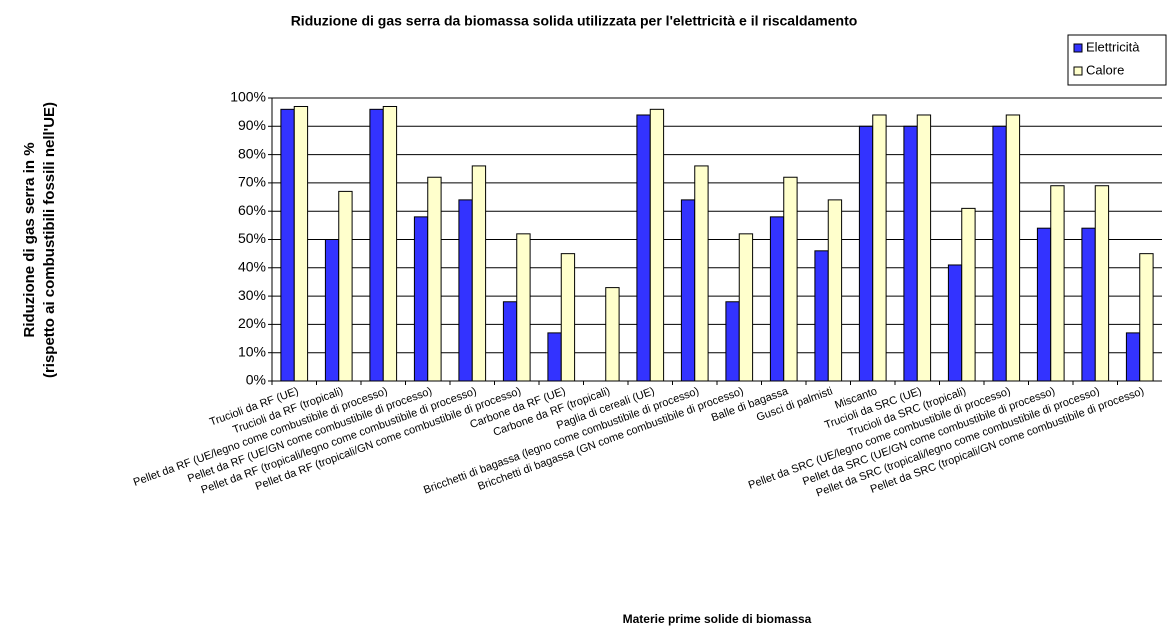  I want to click on y-tick-label: 60%, so click(252, 210).